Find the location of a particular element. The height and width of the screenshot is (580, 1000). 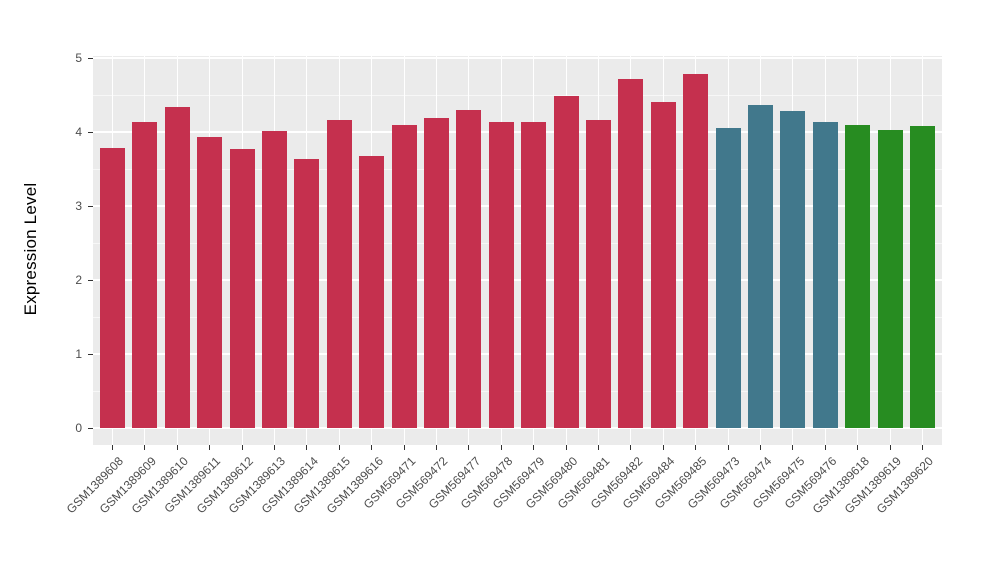

bar-GSM569473 is located at coordinates (728, 278).